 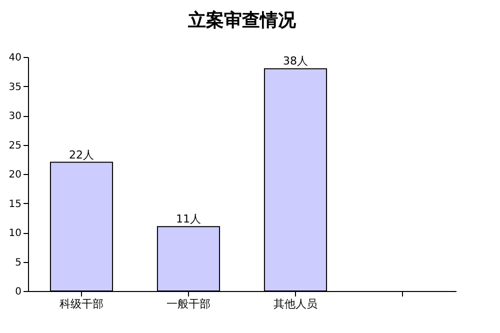 What do you see at coordinates (15, 233) in the screenshot?
I see `y-tick-label: 10` at bounding box center [15, 233].